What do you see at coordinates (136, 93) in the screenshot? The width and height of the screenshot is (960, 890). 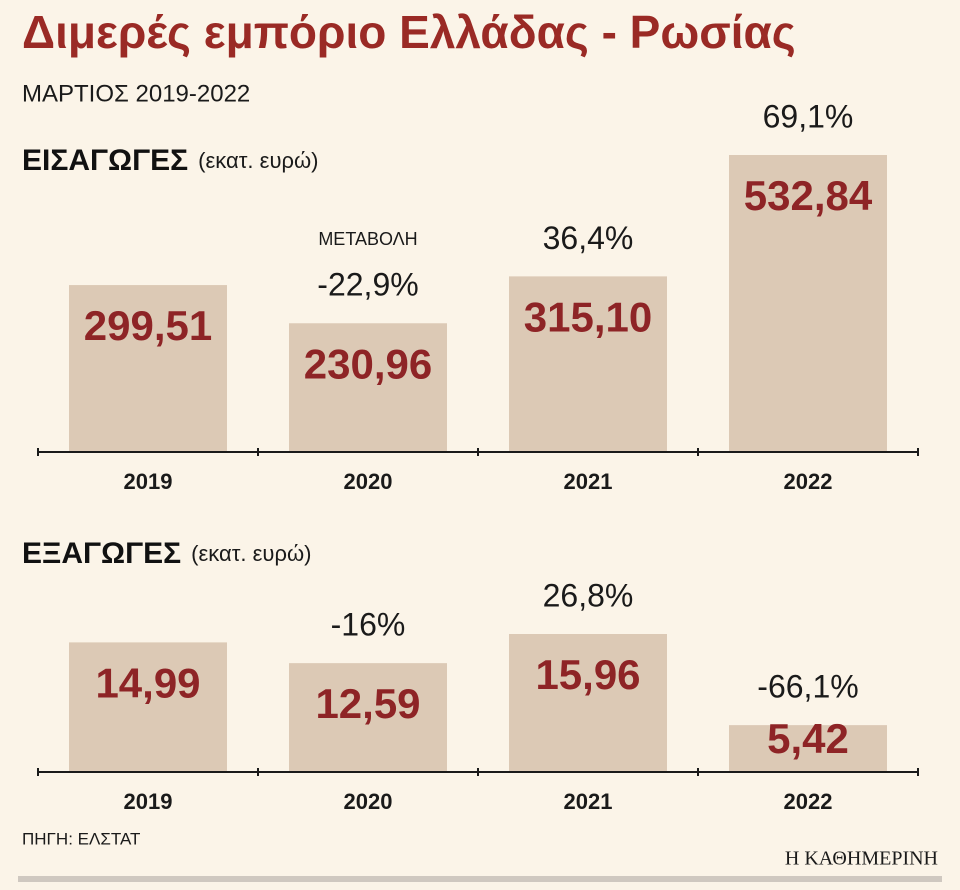 I see `subtitle: ΜΑΡΤΙΟΣ 2019-2022` at bounding box center [136, 93].